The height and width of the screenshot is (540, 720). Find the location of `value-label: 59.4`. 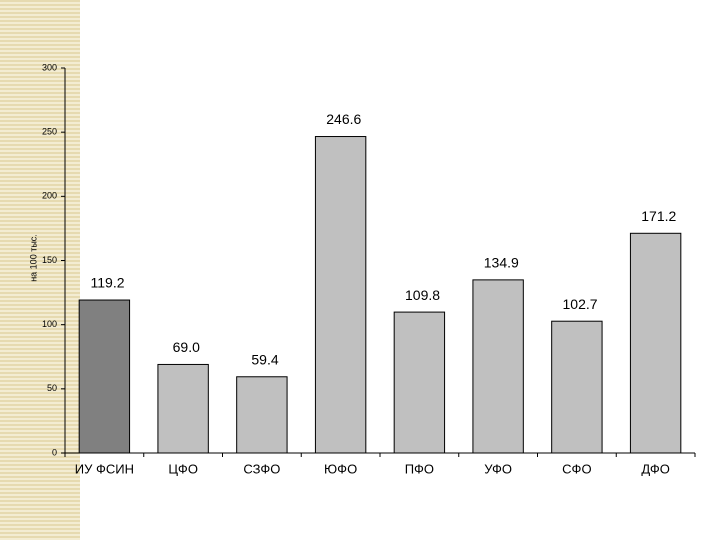

value-label: 59.4 is located at coordinates (264, 359).